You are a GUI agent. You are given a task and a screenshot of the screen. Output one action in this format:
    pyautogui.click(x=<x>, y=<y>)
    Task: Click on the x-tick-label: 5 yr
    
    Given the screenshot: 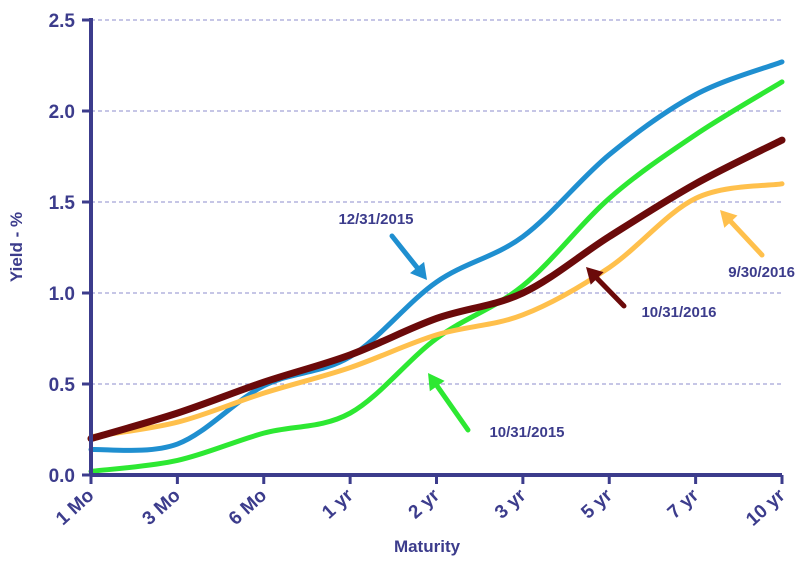 What is the action you would take?
    pyautogui.click(x=597, y=504)
    